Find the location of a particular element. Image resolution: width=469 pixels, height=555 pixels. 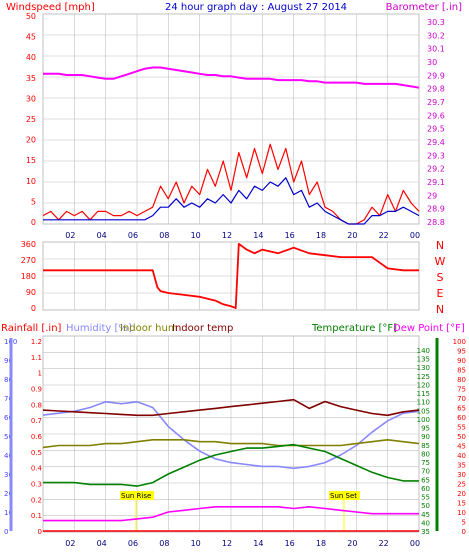

hour-label: 04 is located at coordinates (102, 235).